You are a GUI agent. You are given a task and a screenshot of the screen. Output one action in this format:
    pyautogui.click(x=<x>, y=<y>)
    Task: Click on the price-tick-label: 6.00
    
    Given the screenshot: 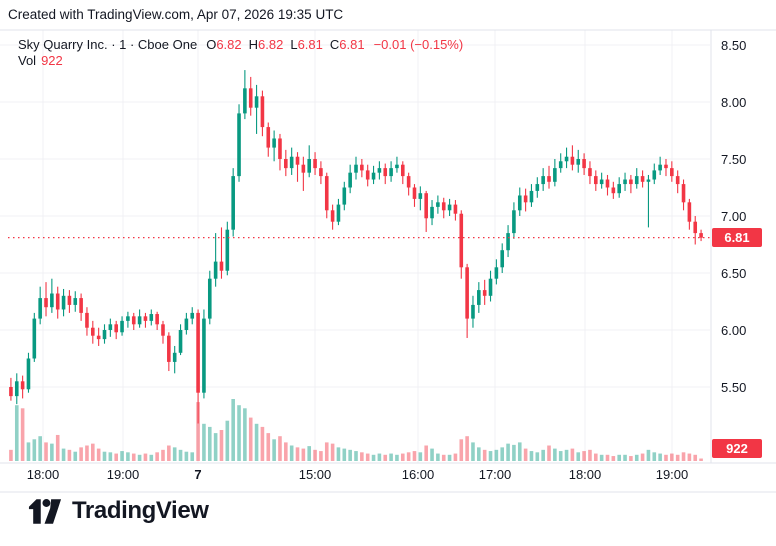 What is the action you would take?
    pyautogui.click(x=734, y=330)
    